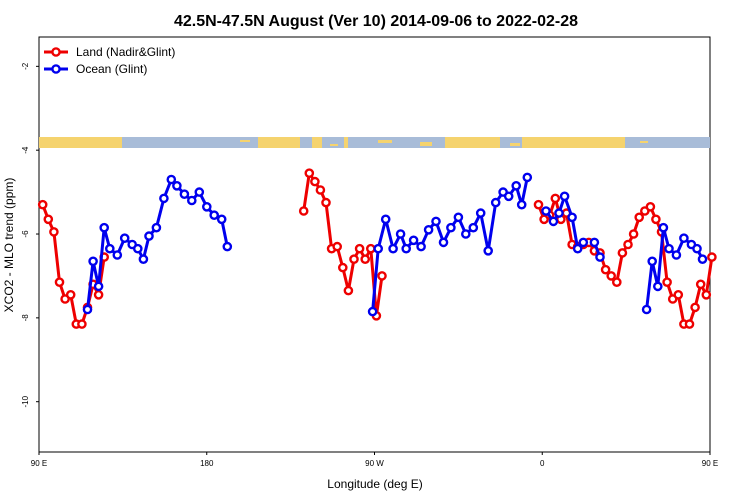 The height and width of the screenshot is (500, 750). What do you see at coordinates (125, 52) in the screenshot?
I see `legend-land-label: Land (Nadir&Glint)` at bounding box center [125, 52].